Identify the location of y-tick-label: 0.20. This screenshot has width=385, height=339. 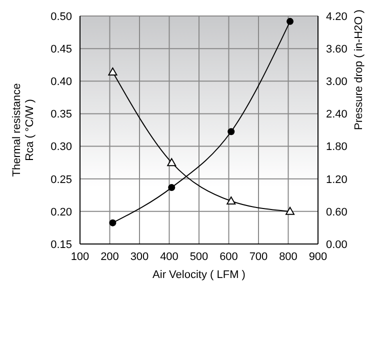
(61, 212).